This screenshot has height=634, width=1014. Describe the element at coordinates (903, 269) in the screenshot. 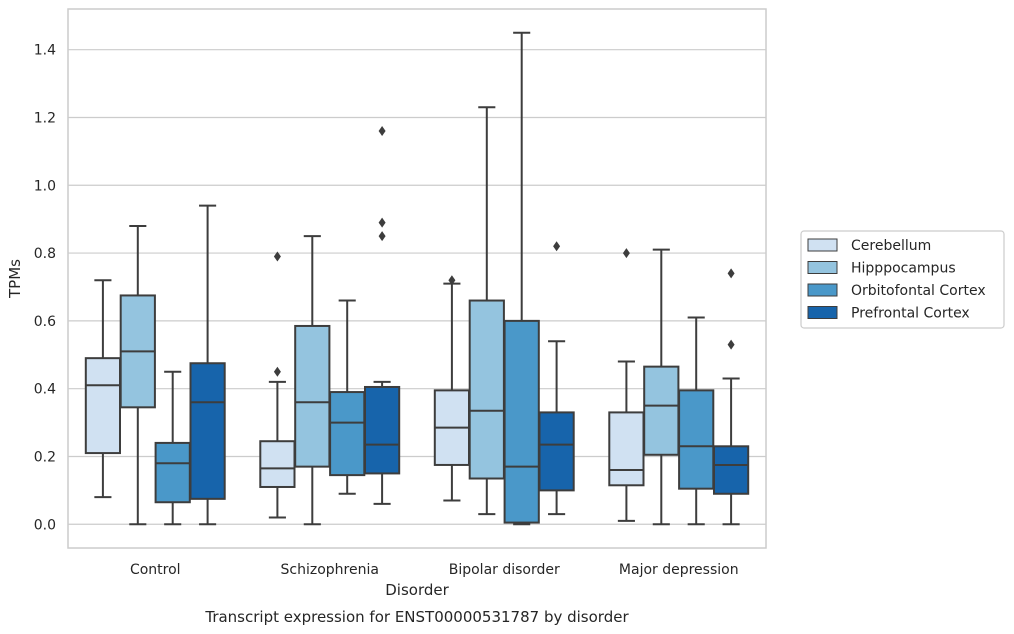

I see `legend-entry-label: Hipppocampus` at that location.